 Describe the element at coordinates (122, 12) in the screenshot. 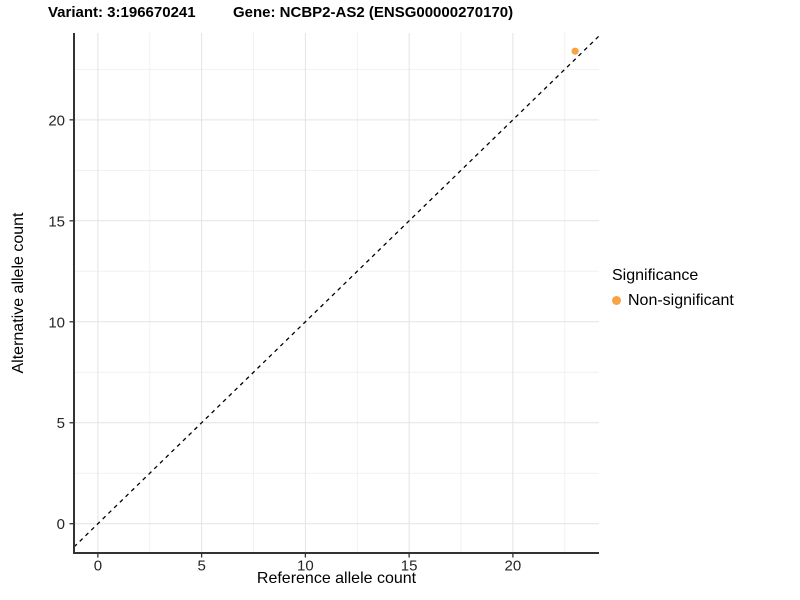

I see `variant-title: Variant: 3:196670241` at that location.